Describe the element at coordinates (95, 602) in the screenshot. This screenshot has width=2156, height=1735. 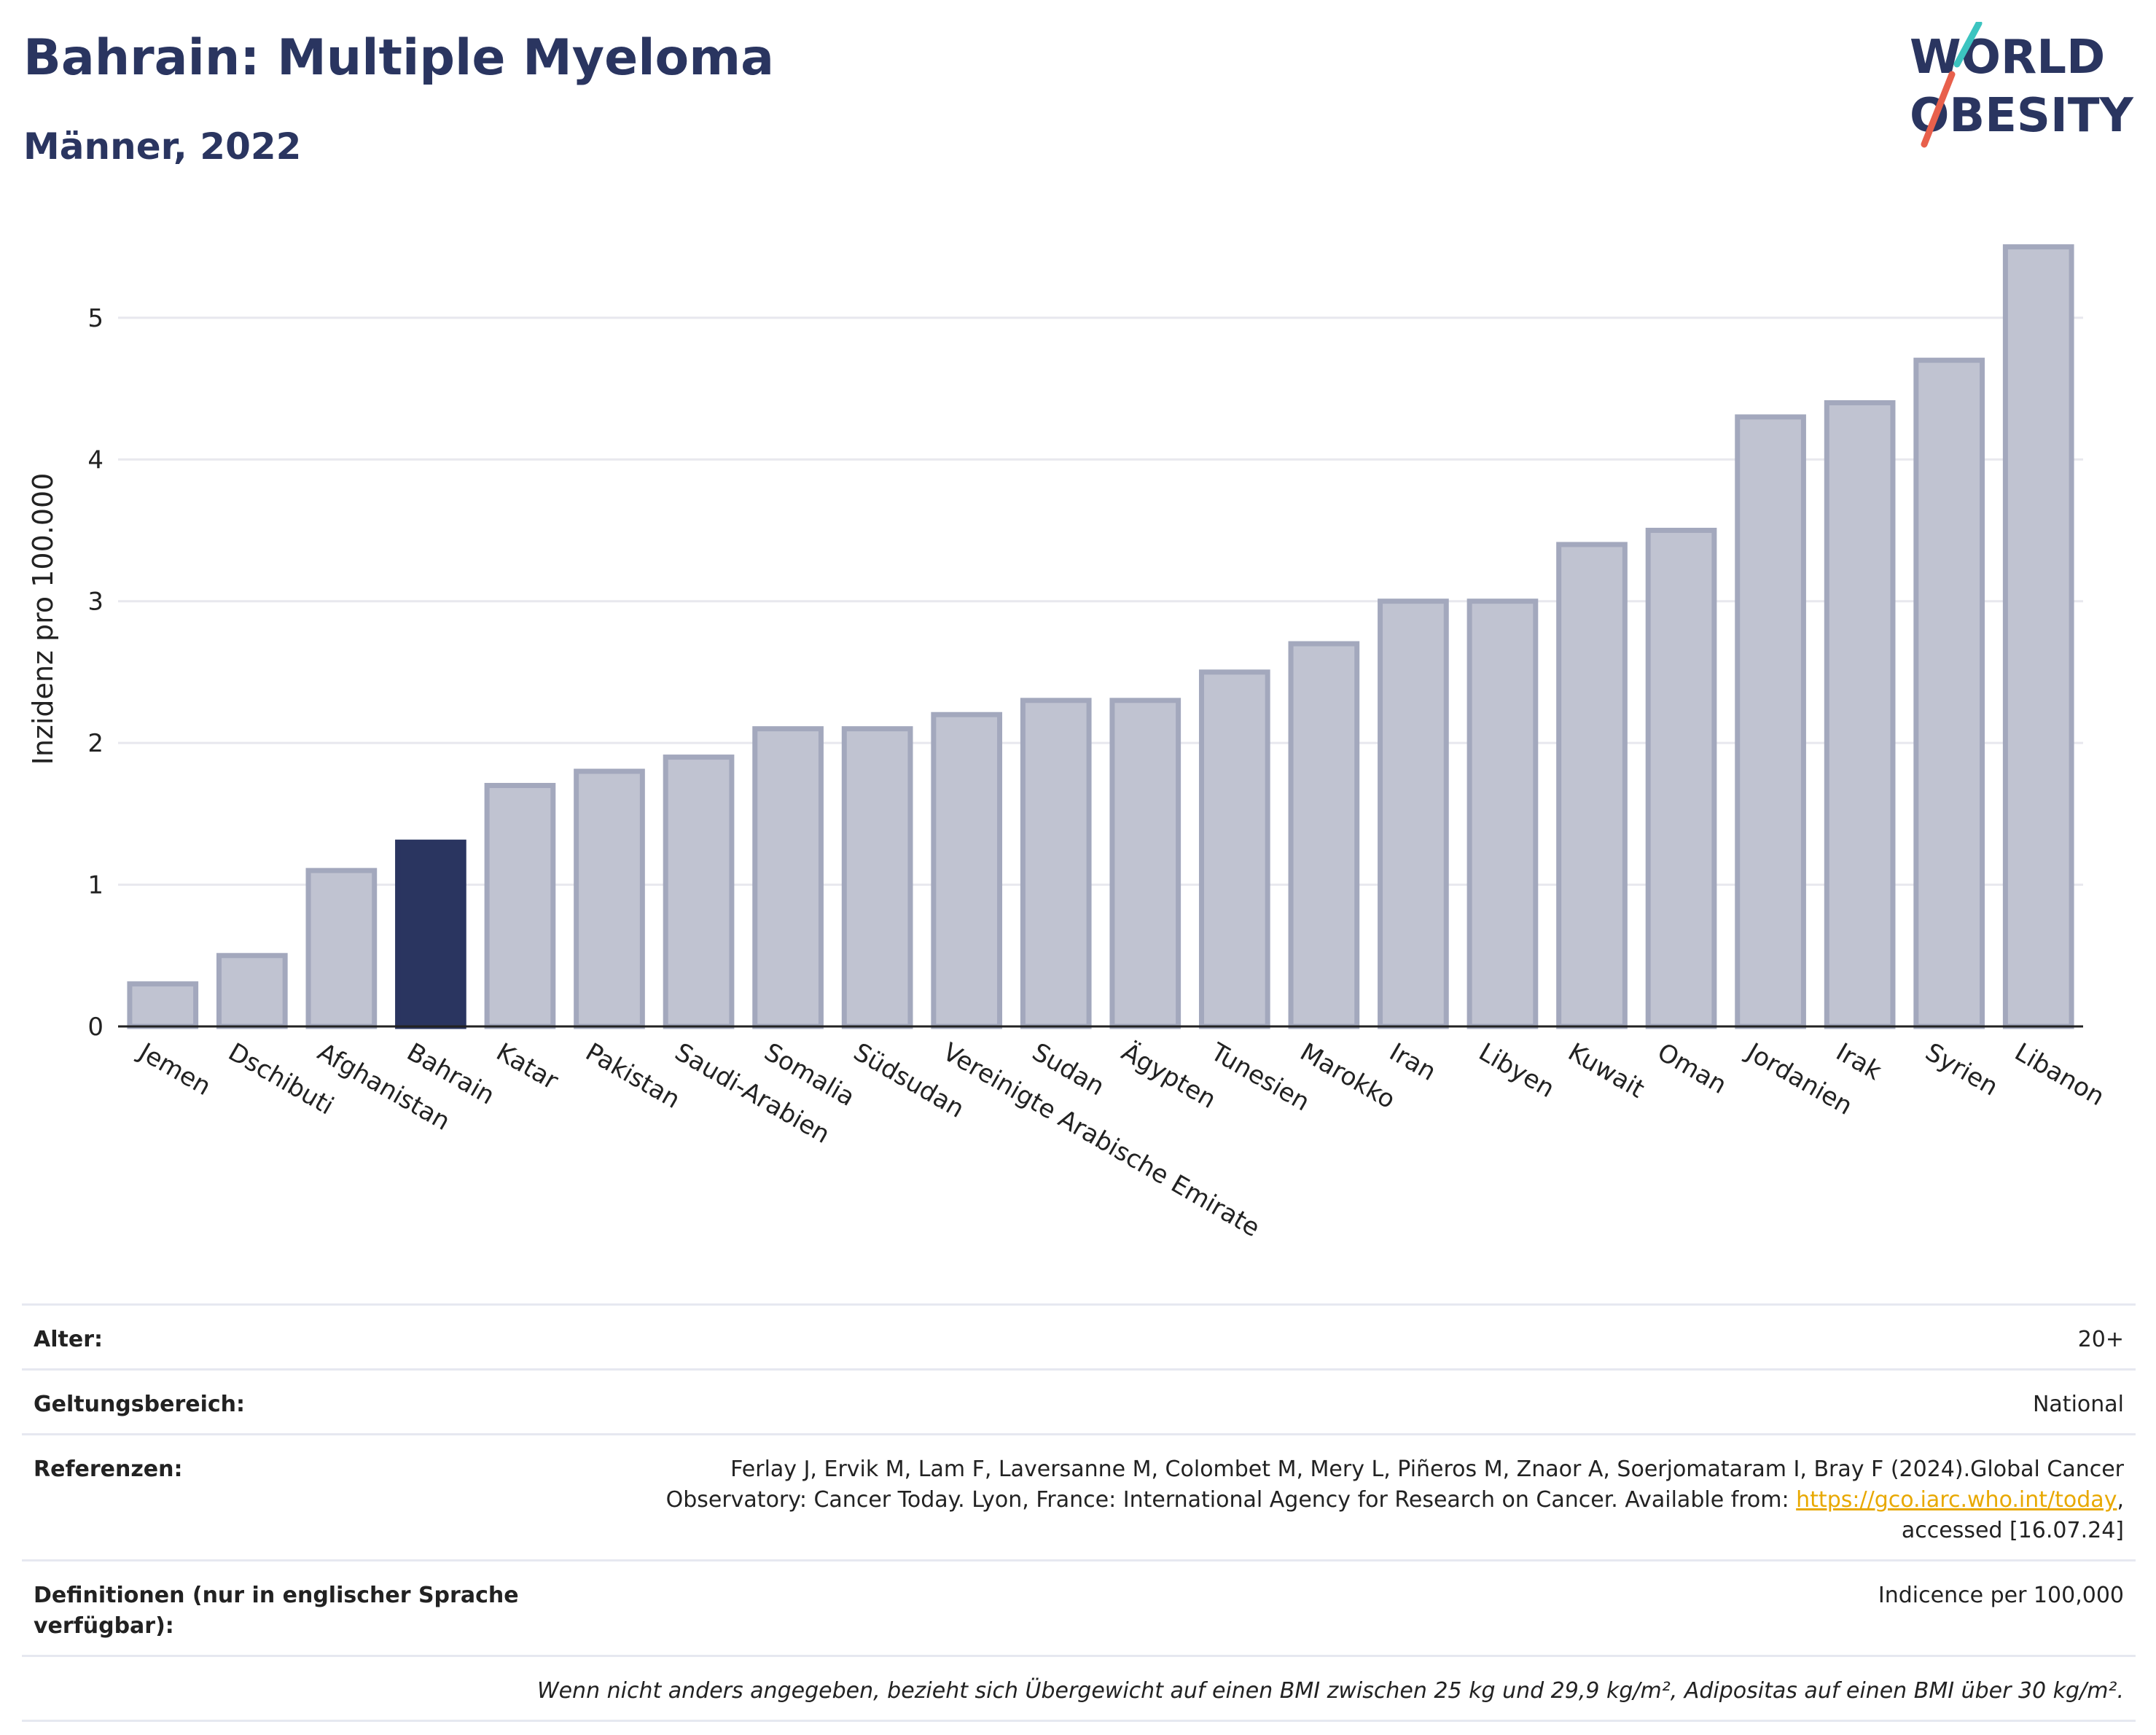
I see `y-tick-label: 3` at that location.